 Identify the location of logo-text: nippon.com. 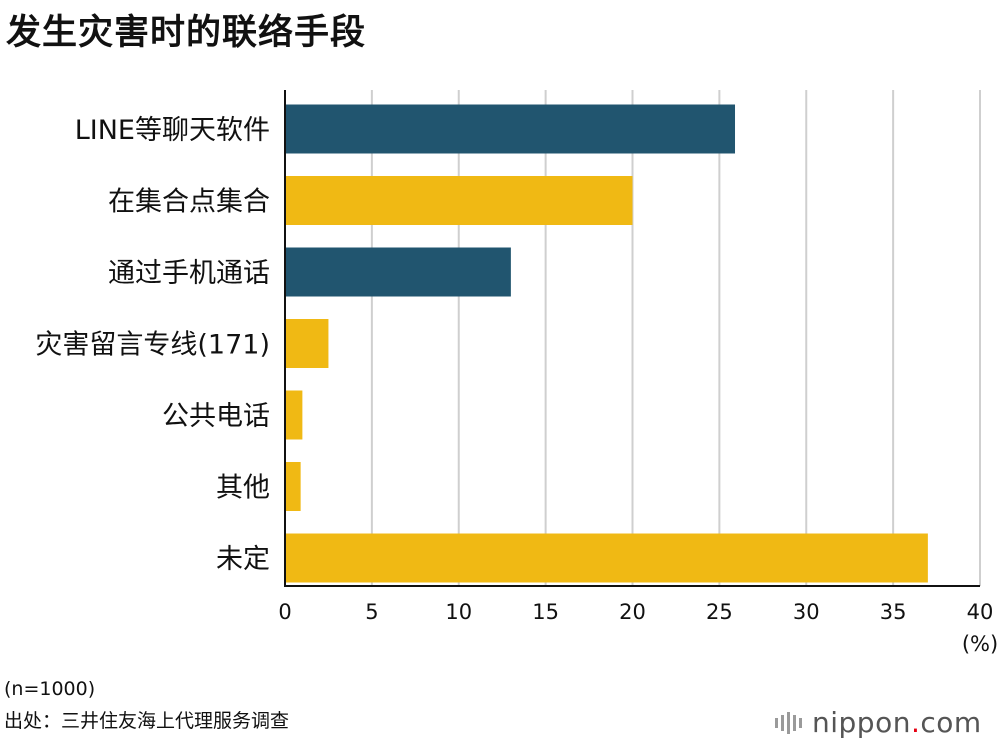
(897, 722).